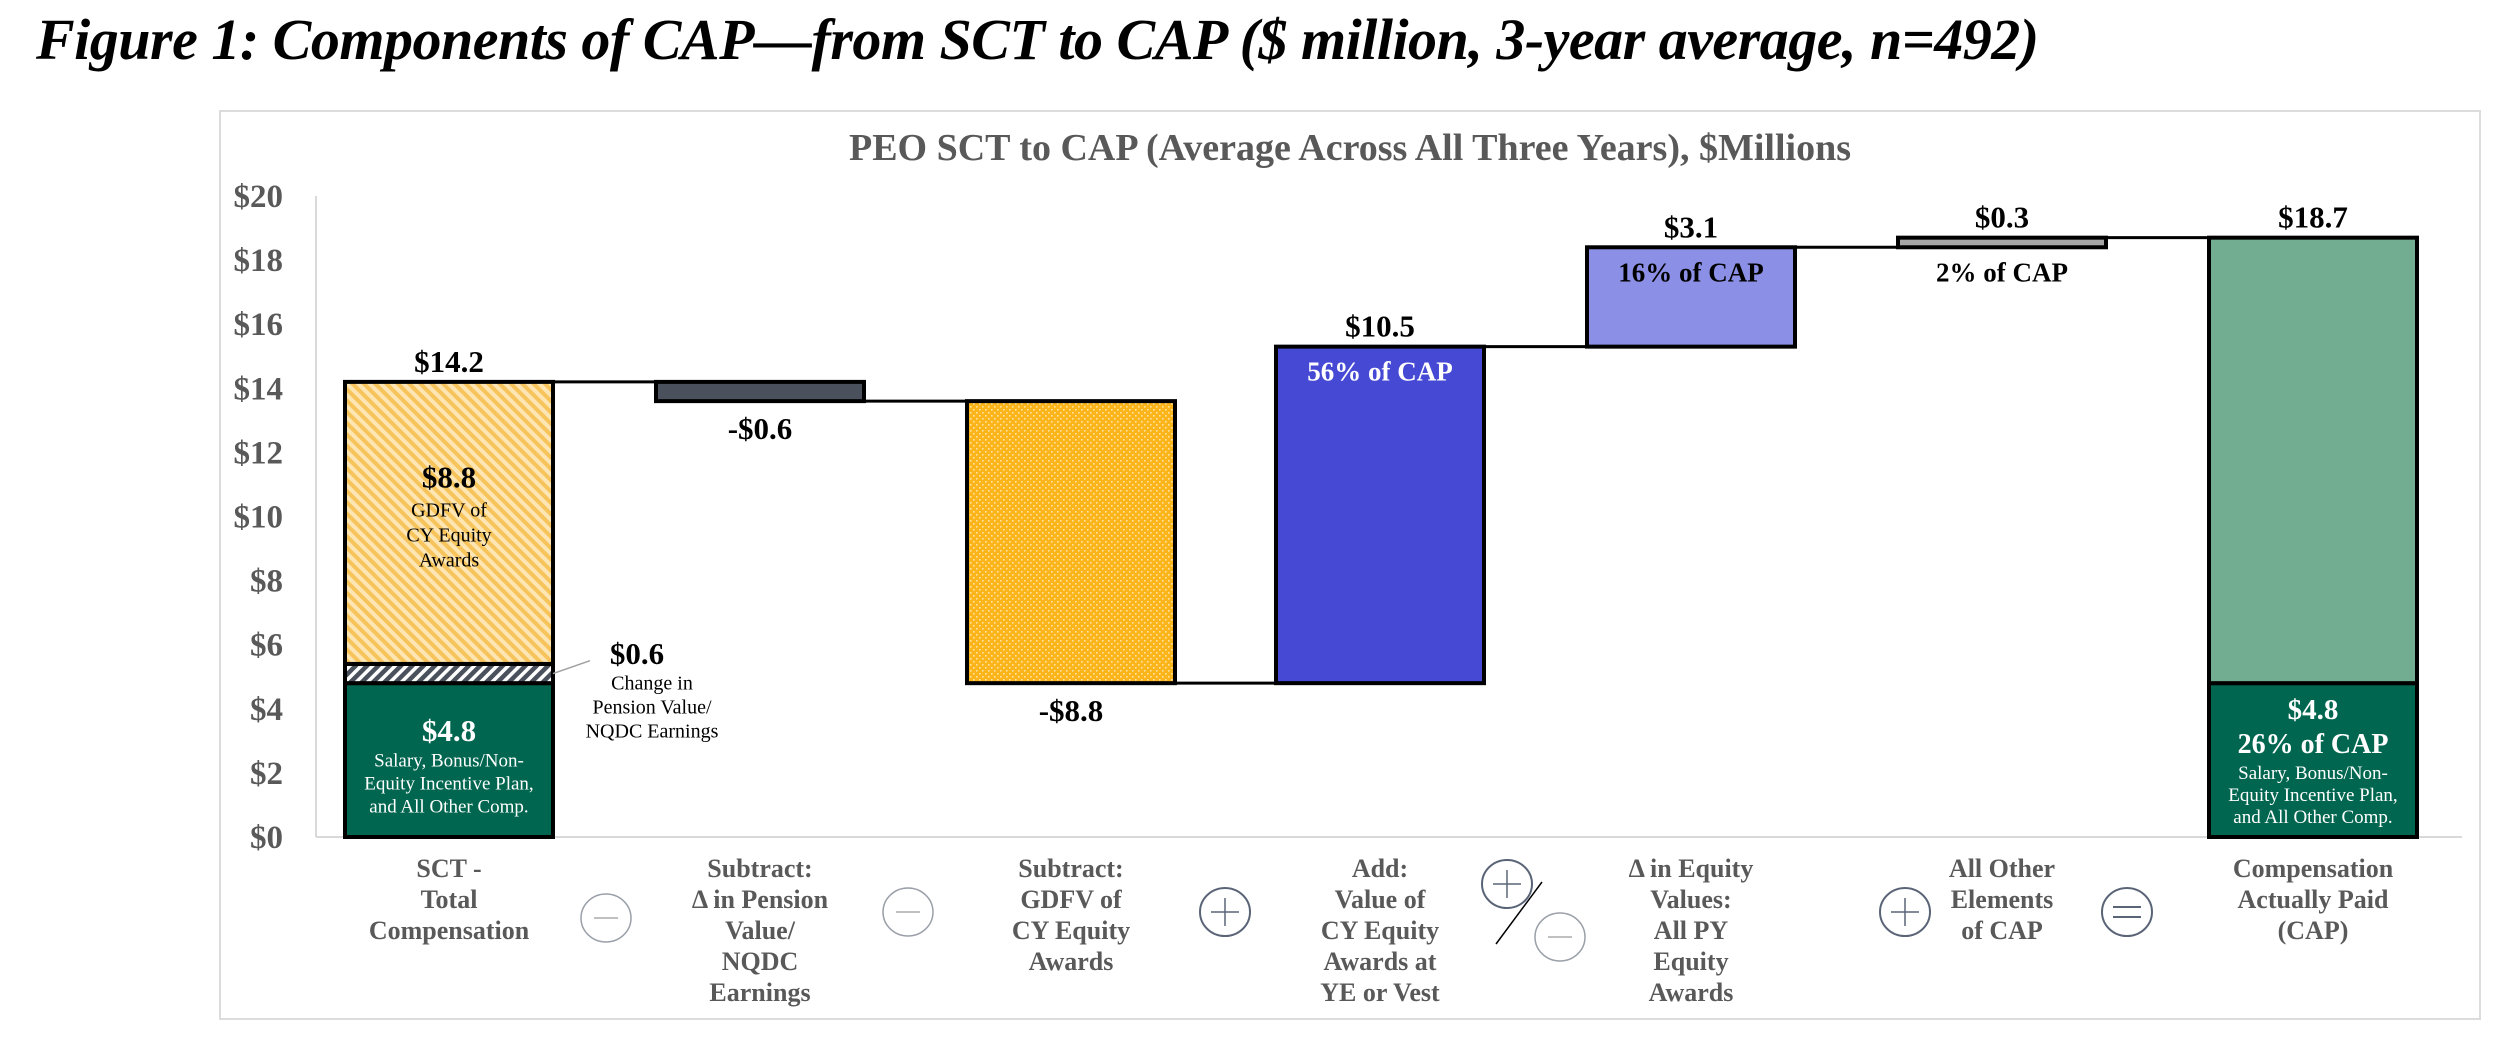  Describe the element at coordinates (2313, 899) in the screenshot. I see `category-label: Actually Paid` at that location.